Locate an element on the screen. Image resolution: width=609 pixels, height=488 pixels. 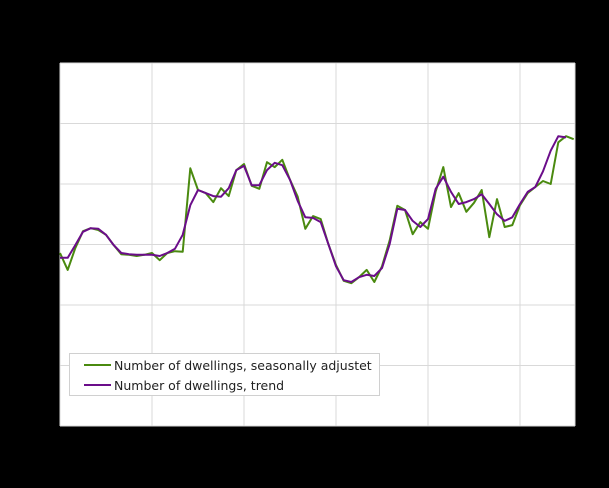
green-line-swatch-icon is located at coordinates (97, 365).